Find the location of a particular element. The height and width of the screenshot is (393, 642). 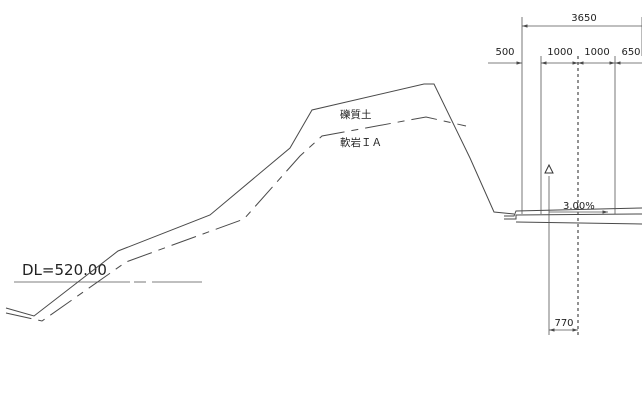

datum-label: DL=520.00 is located at coordinates (64, 270).